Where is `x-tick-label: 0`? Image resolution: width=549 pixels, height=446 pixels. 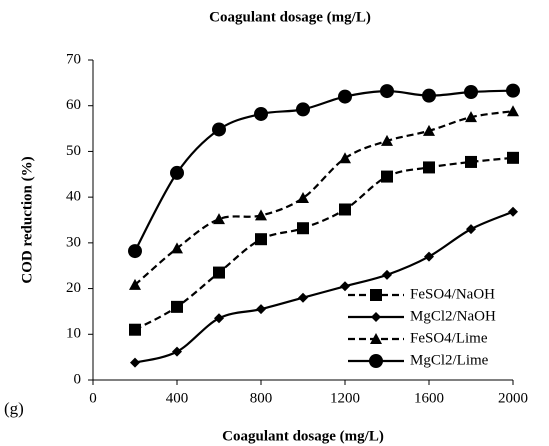
x-tick-label: 0 is located at coordinates (93, 398).